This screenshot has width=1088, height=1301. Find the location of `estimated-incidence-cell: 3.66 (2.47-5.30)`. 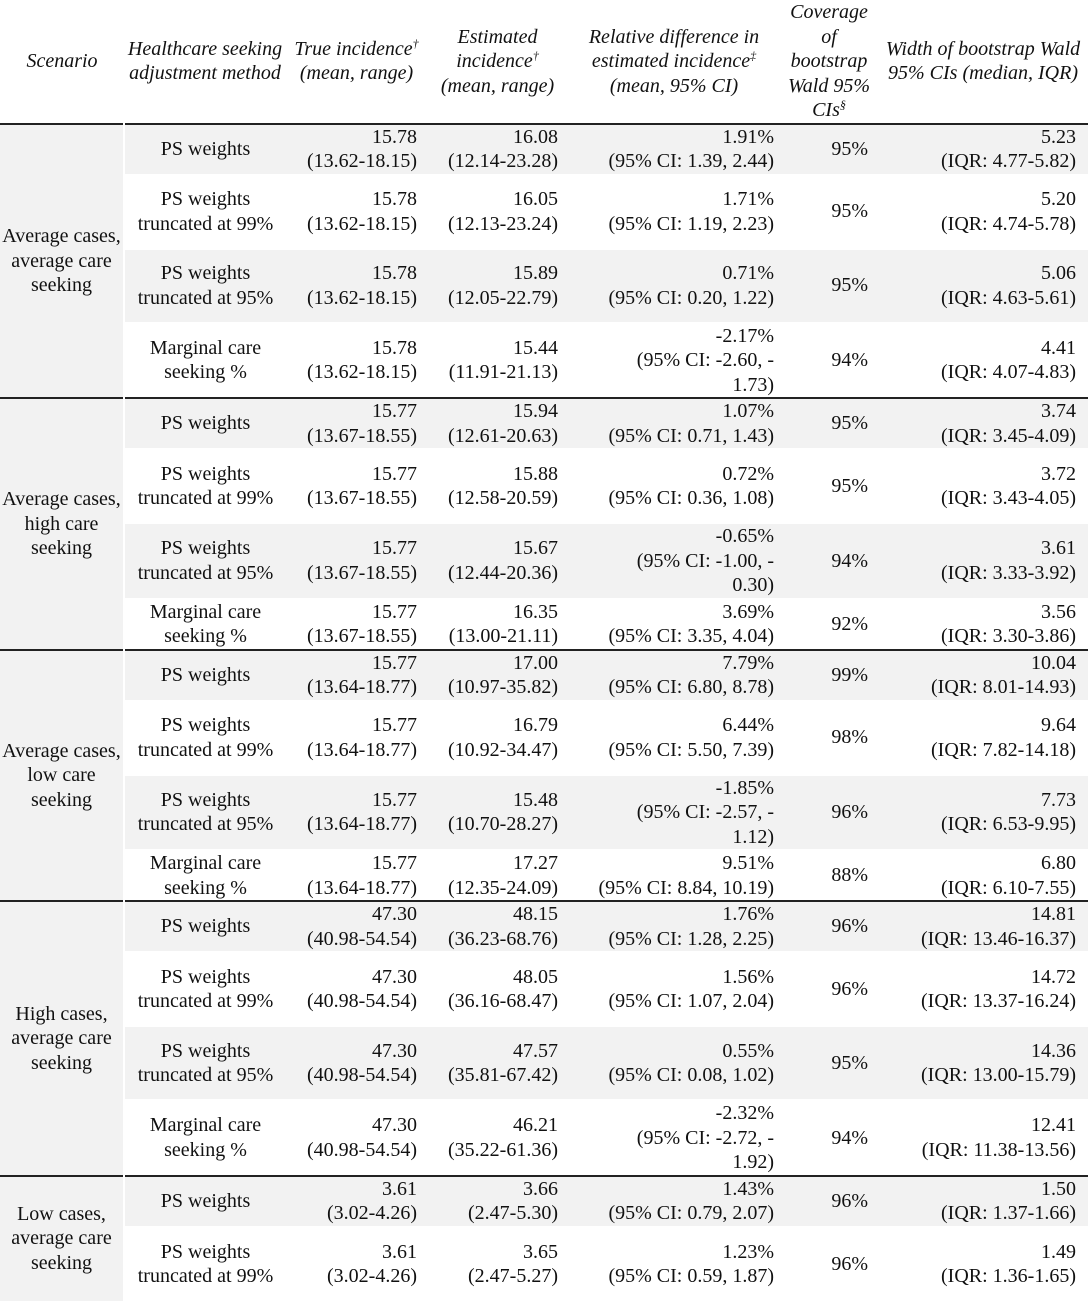

estimated-incidence-cell: 3.66 (2.47-5.30) is located at coordinates (497, 1200).